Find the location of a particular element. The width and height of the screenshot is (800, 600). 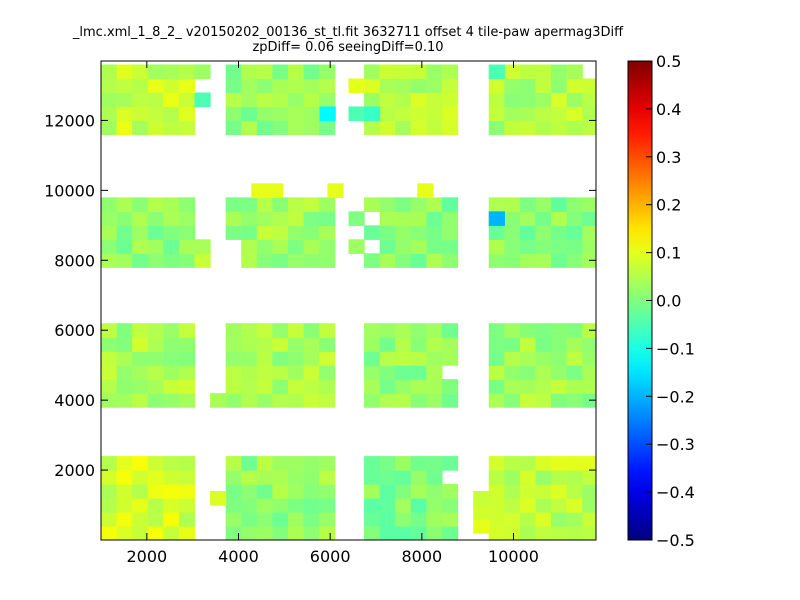

colorbar-tick-label: −0.3 is located at coordinates (675, 444).